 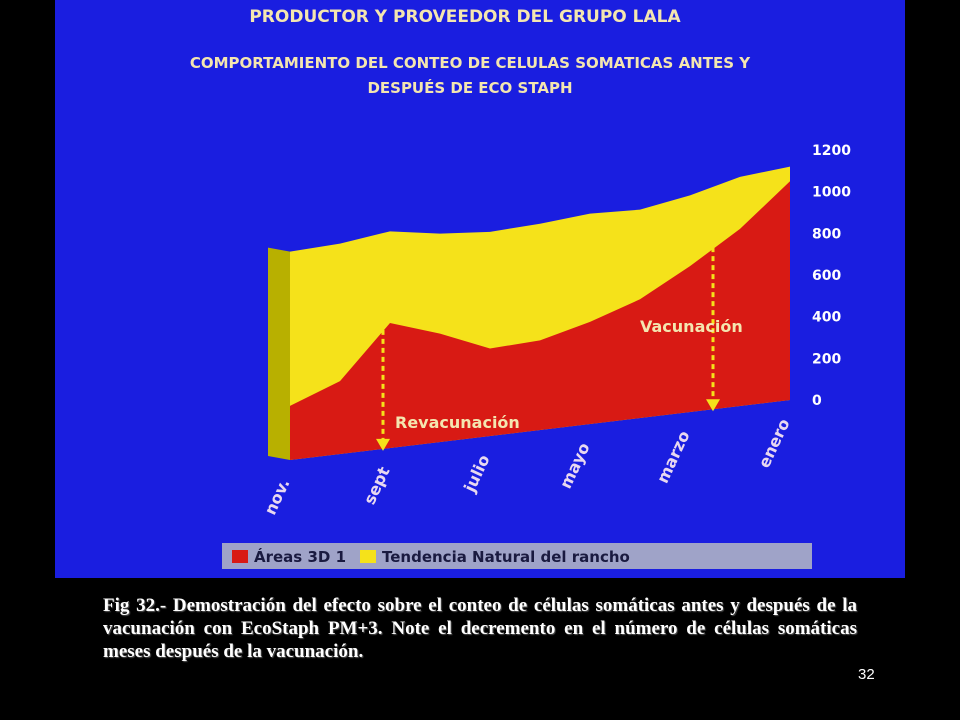 I want to click on page-number: 32, so click(x=866, y=674).